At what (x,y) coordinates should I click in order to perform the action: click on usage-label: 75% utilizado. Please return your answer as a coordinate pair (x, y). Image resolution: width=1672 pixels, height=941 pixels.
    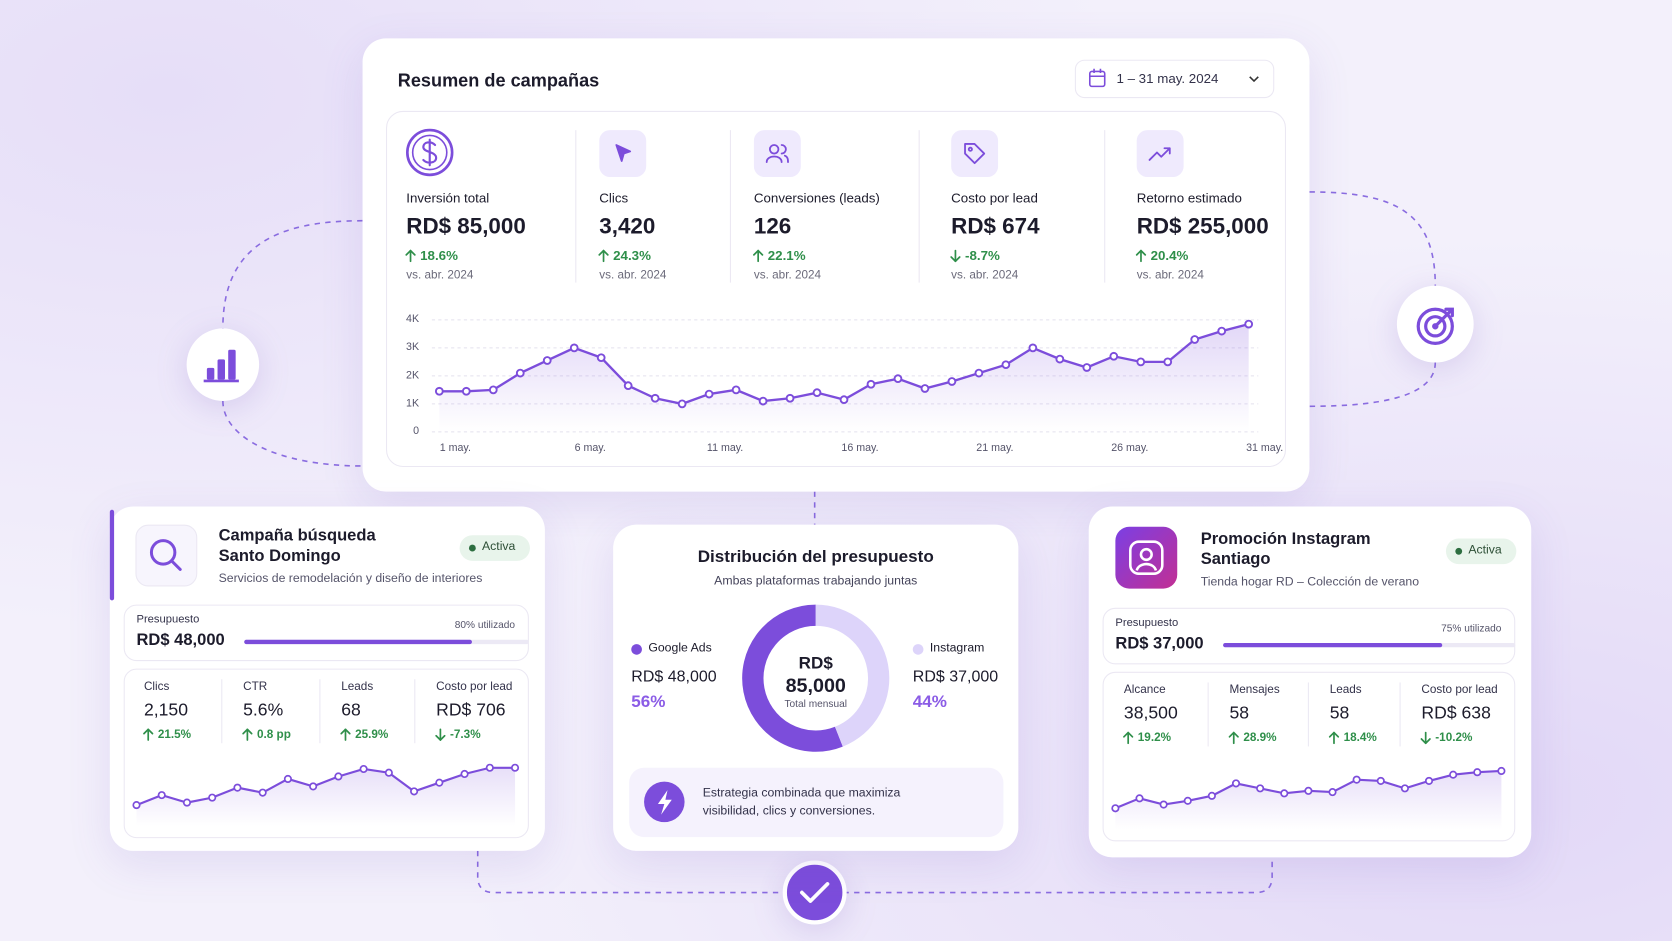
    Looking at the image, I should click on (1471, 629).